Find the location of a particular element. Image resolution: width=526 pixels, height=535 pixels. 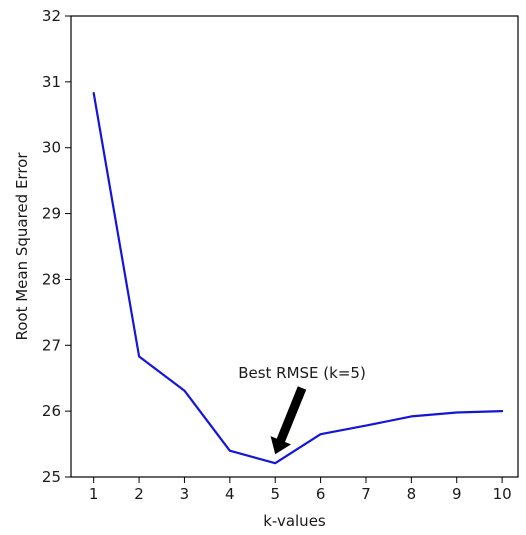

x-axis-label: k-values is located at coordinates (294, 521).